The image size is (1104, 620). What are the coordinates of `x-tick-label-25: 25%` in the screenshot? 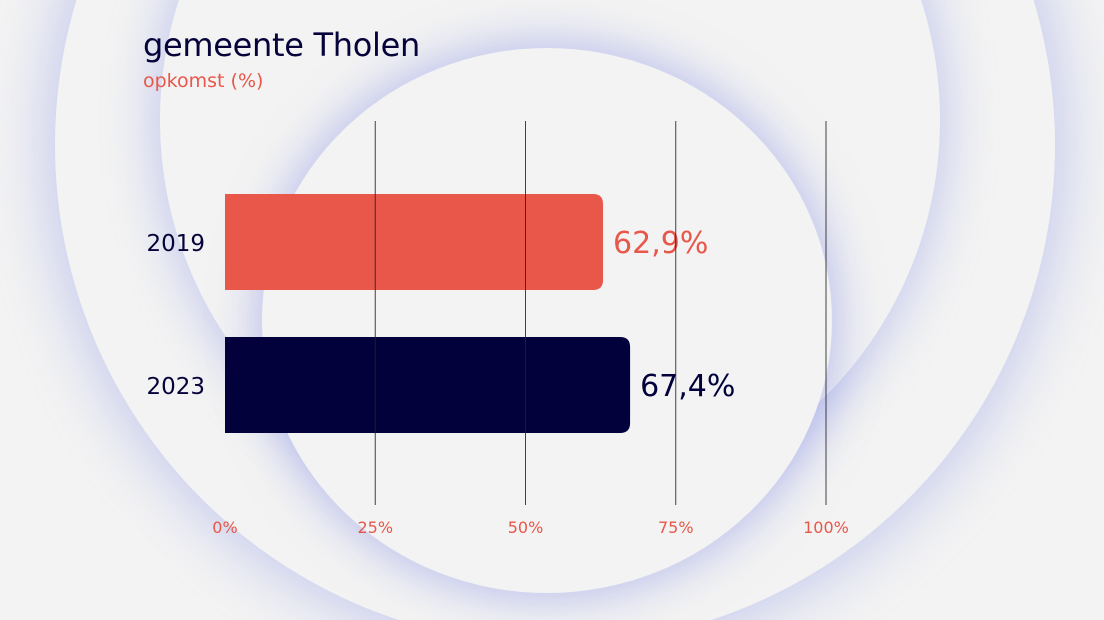 It's located at (375, 527).